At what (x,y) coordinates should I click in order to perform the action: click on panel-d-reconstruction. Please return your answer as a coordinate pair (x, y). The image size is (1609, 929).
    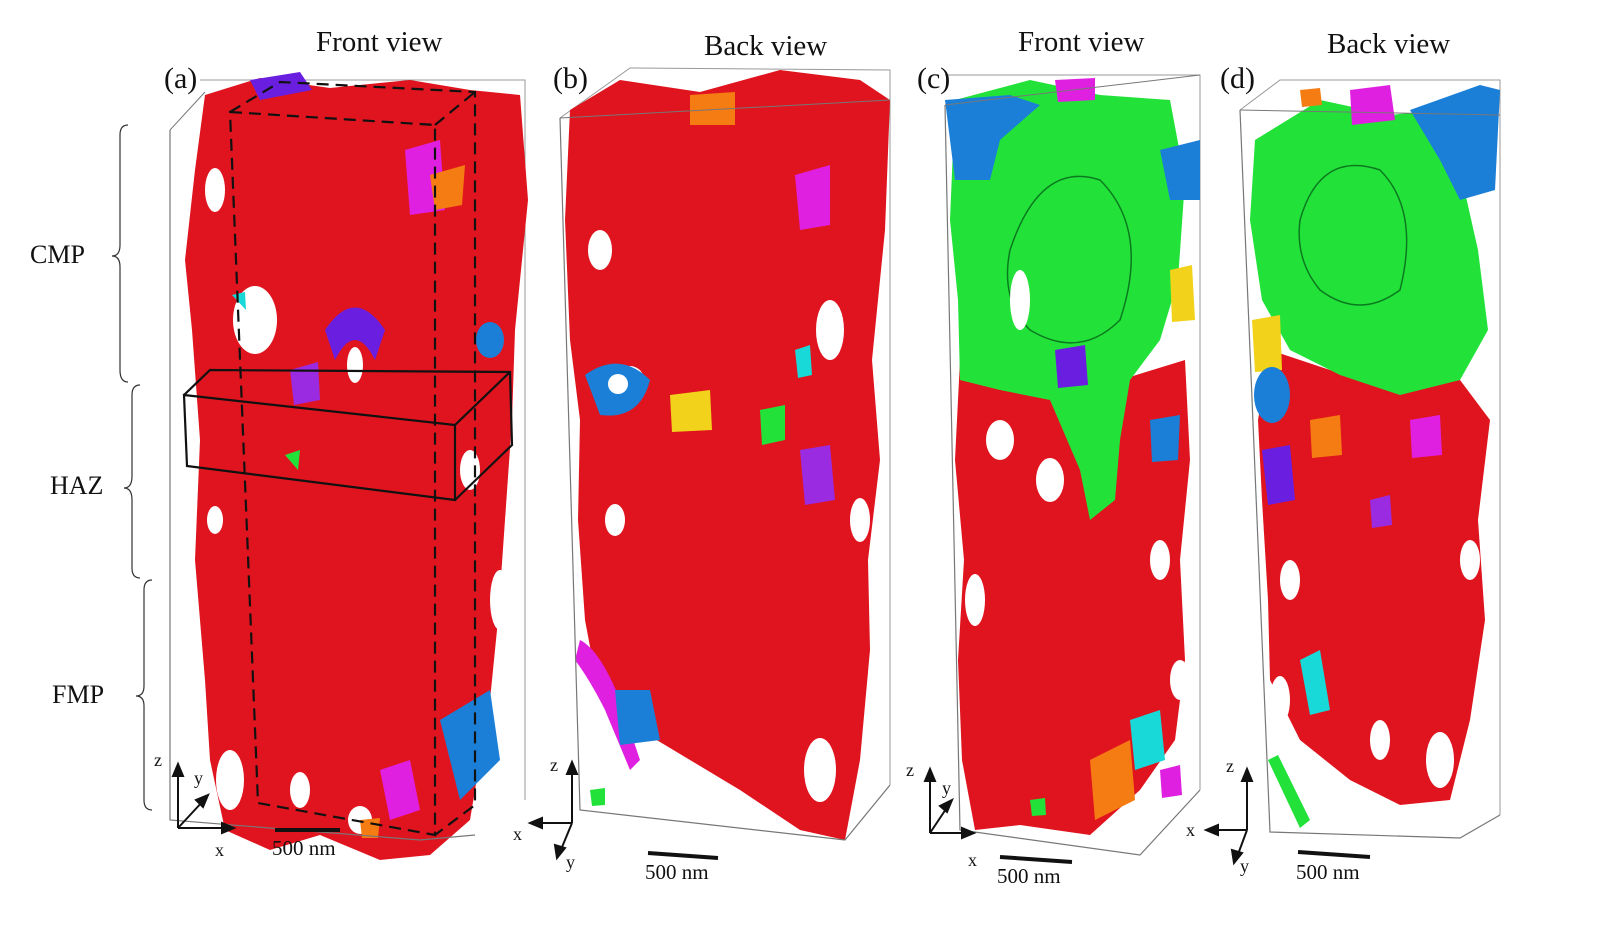
    Looking at the image, I should click on (1370, 459).